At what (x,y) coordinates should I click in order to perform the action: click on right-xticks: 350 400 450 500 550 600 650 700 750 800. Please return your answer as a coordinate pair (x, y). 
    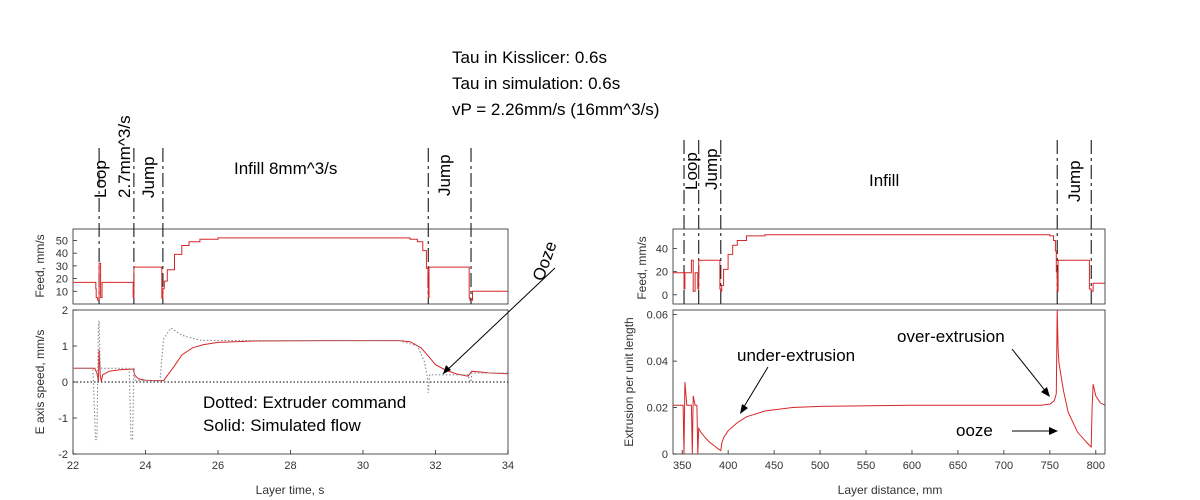
    Looking at the image, I should click on (889, 461).